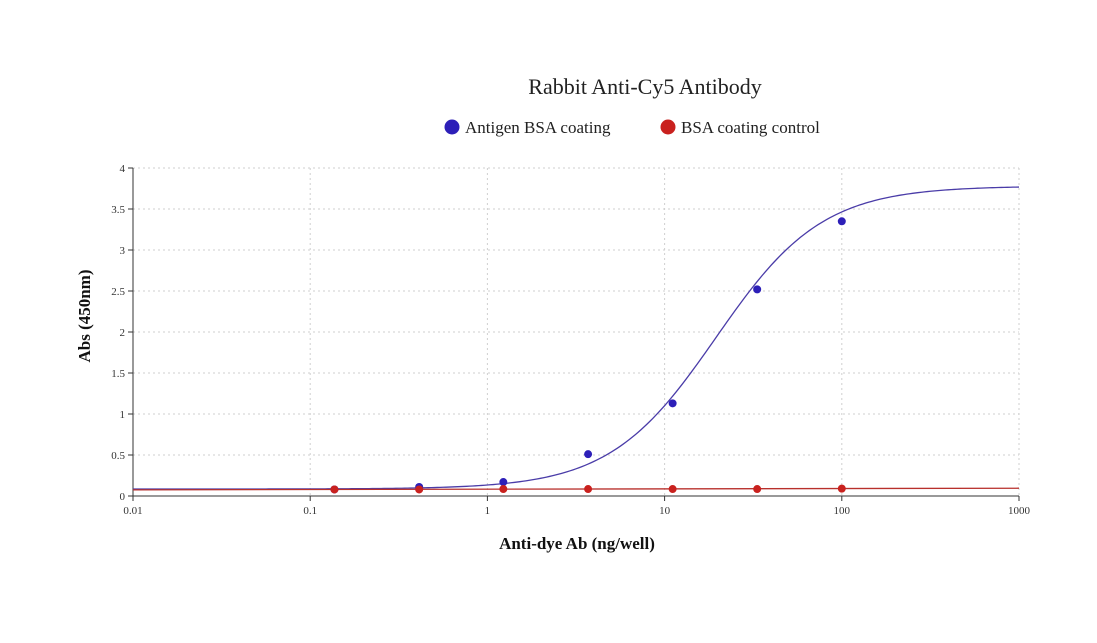  Describe the element at coordinates (750, 127) in the screenshot. I see `legend-label-control: BSA coating control` at that location.